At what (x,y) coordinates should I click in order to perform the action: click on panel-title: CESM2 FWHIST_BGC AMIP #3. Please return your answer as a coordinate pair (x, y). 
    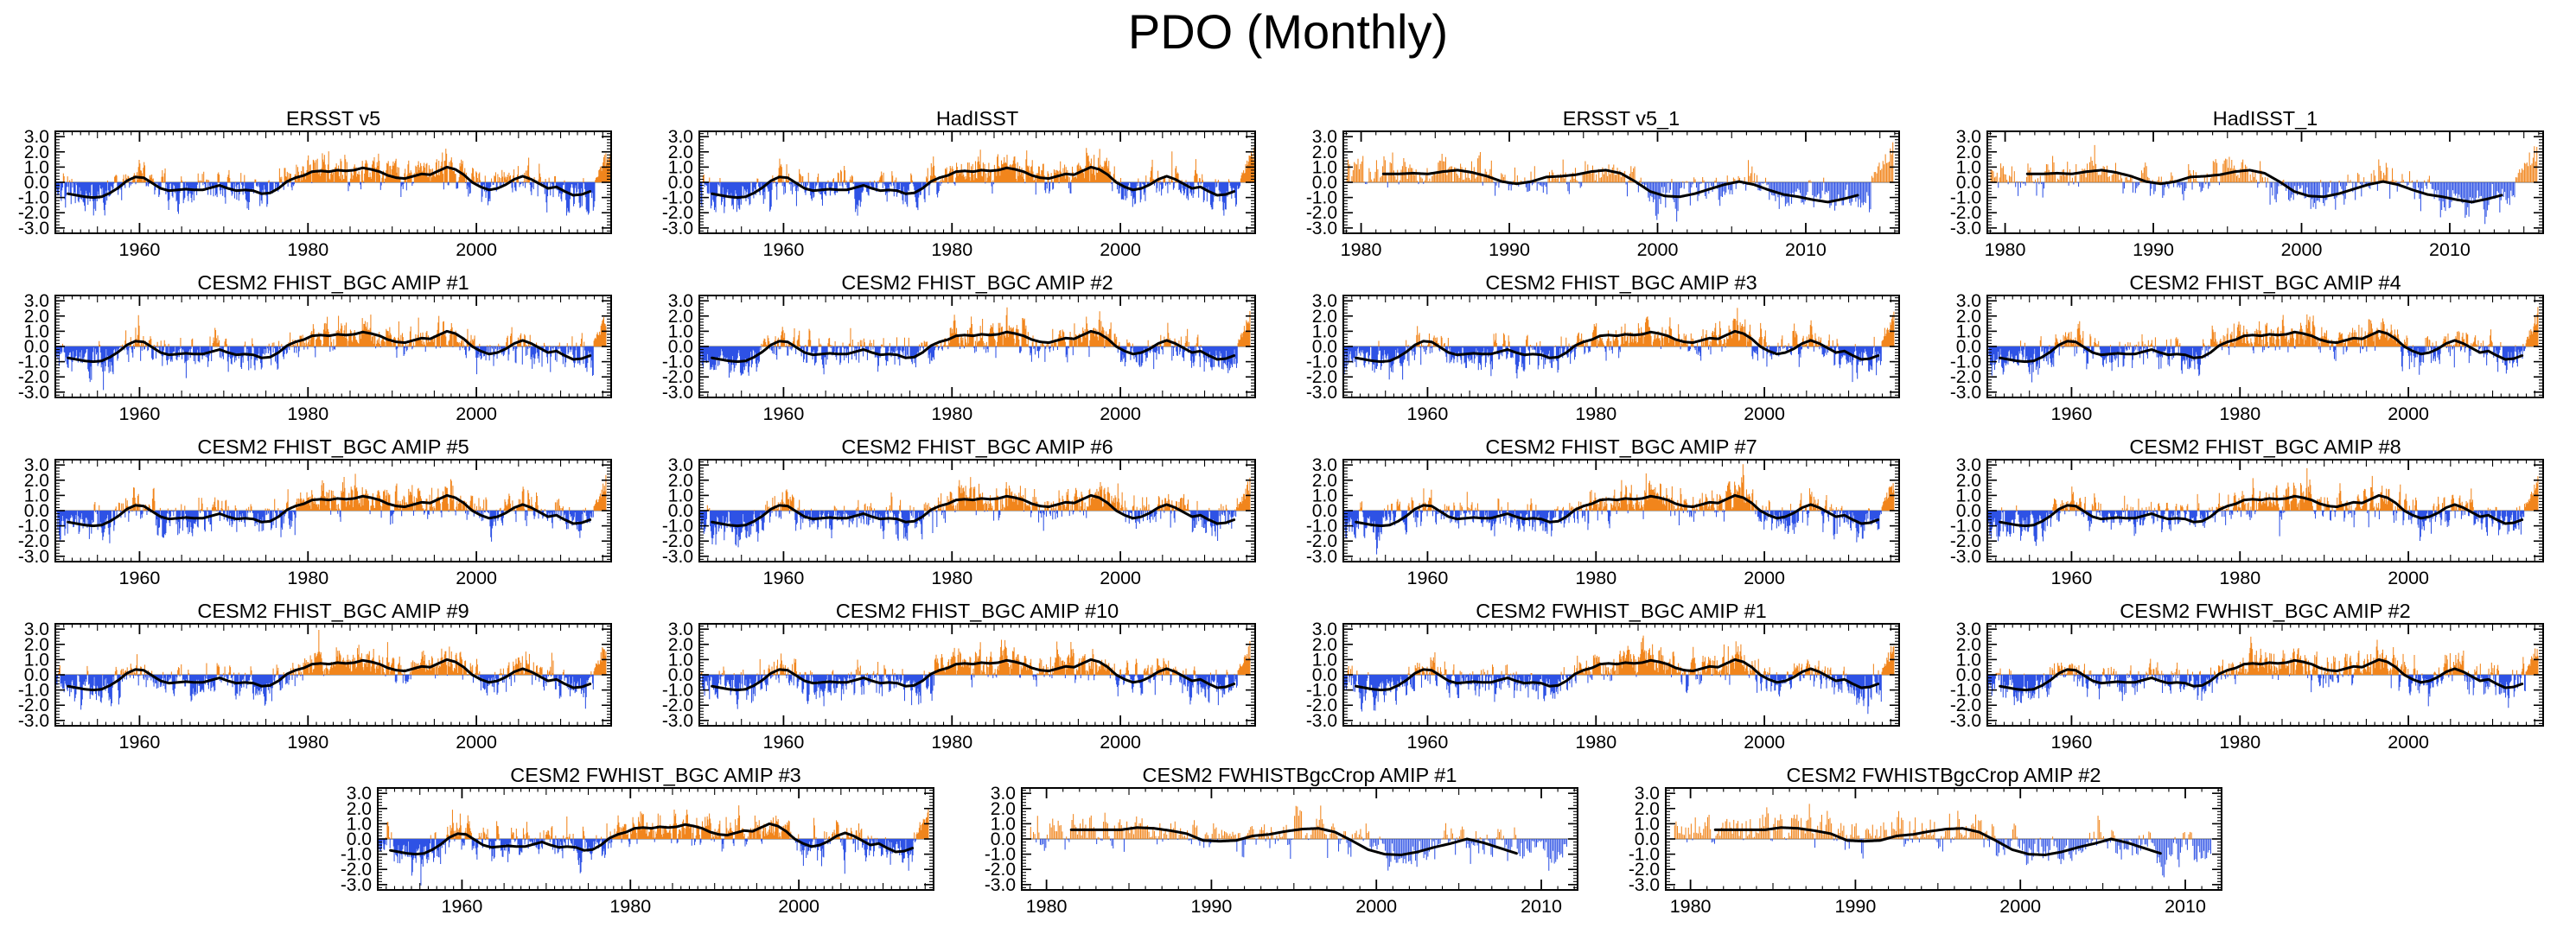
    Looking at the image, I should click on (655, 776).